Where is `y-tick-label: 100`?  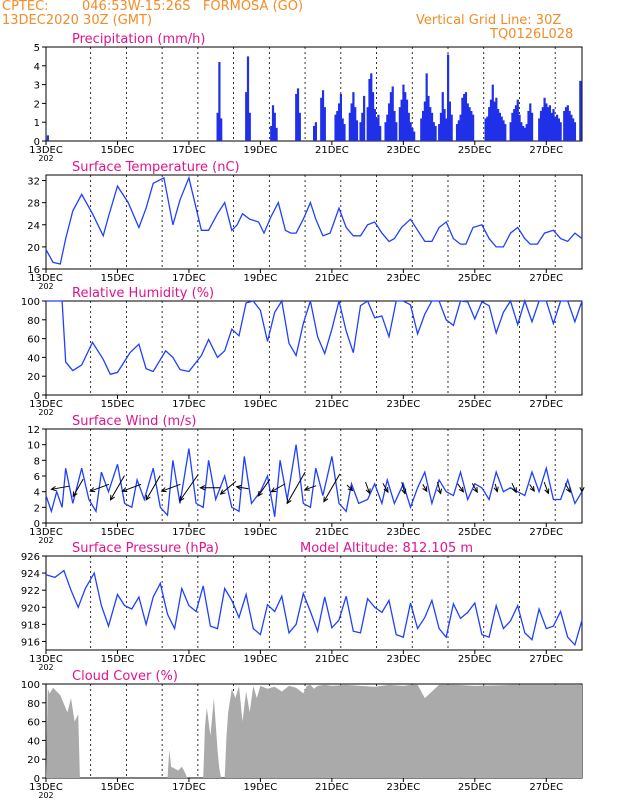
y-tick-label: 100 is located at coordinates (30, 685).